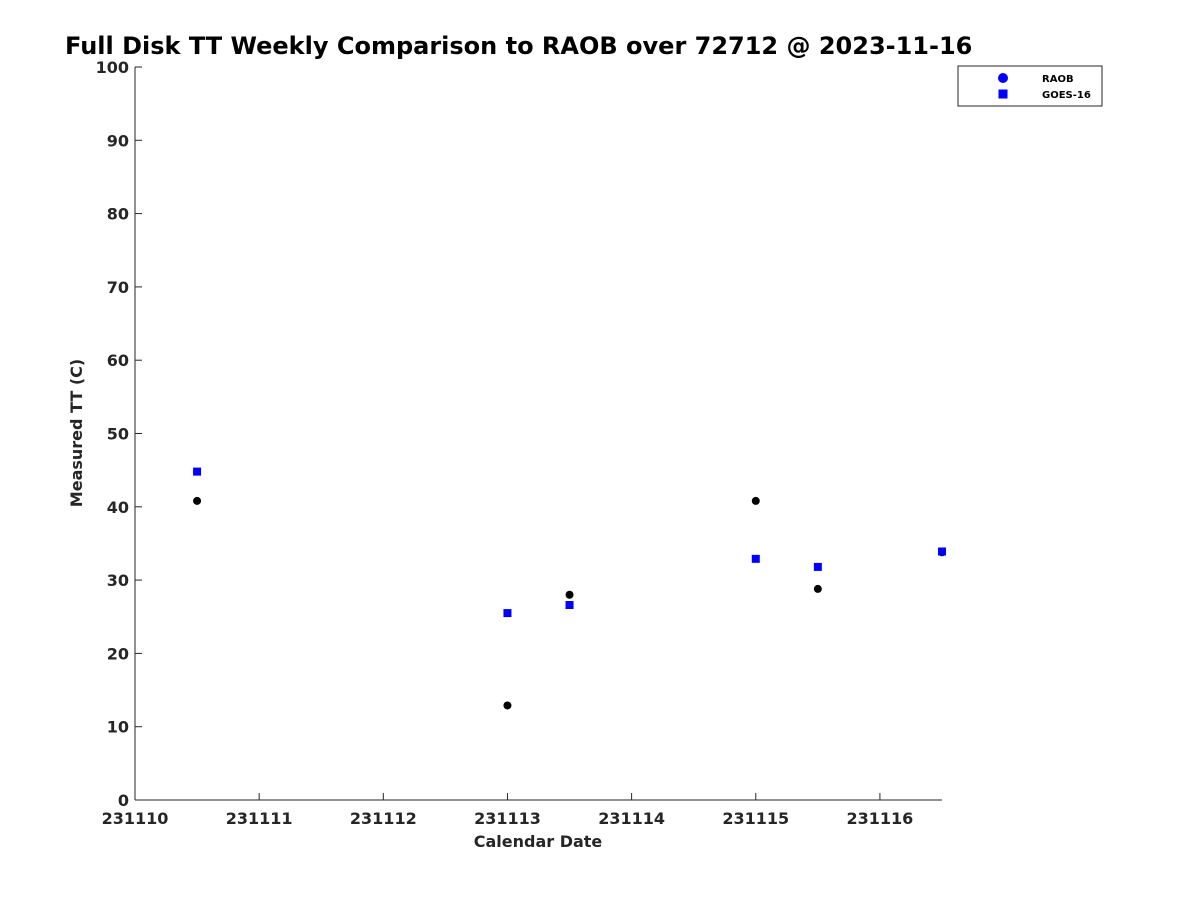 Image resolution: width=1200 pixels, height=900 pixels. I want to click on y-ticks: 0 10 20 30 40 50 60 70 80 90 100, so click(119, 434).